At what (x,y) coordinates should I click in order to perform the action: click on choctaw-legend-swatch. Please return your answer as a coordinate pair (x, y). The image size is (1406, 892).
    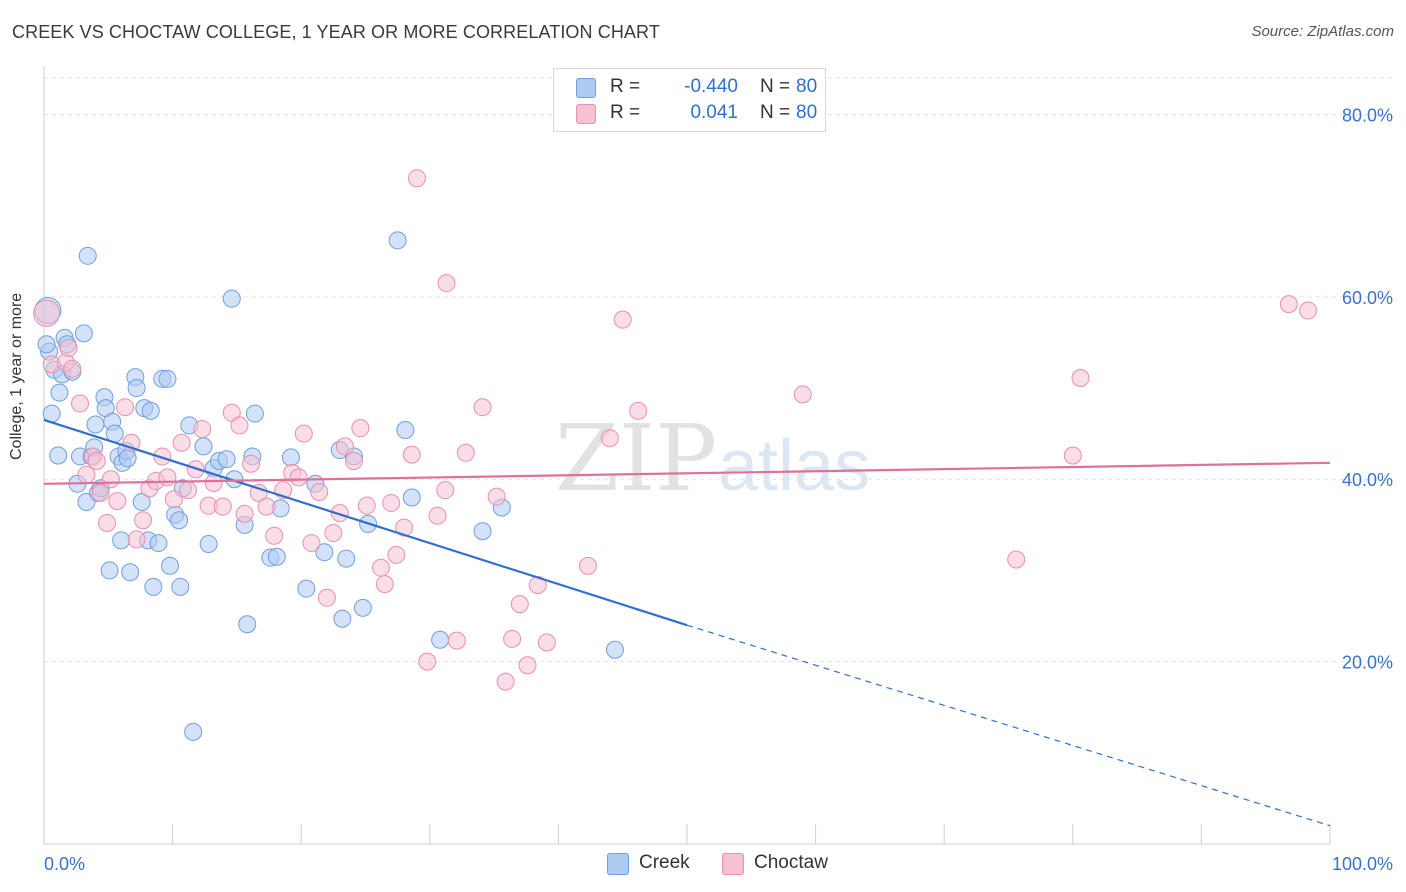
    Looking at the image, I should click on (733, 864).